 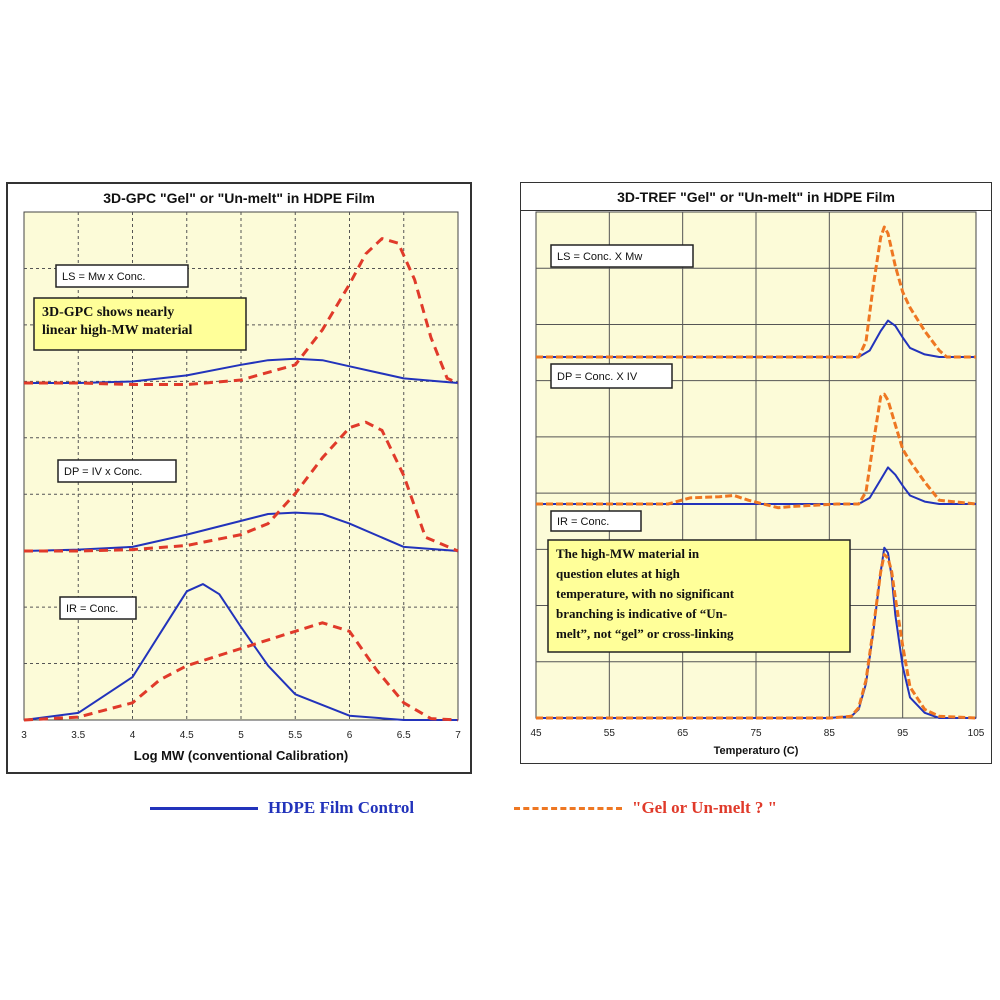 I want to click on legend-control: HDPE Film Control, so click(x=300, y=808).